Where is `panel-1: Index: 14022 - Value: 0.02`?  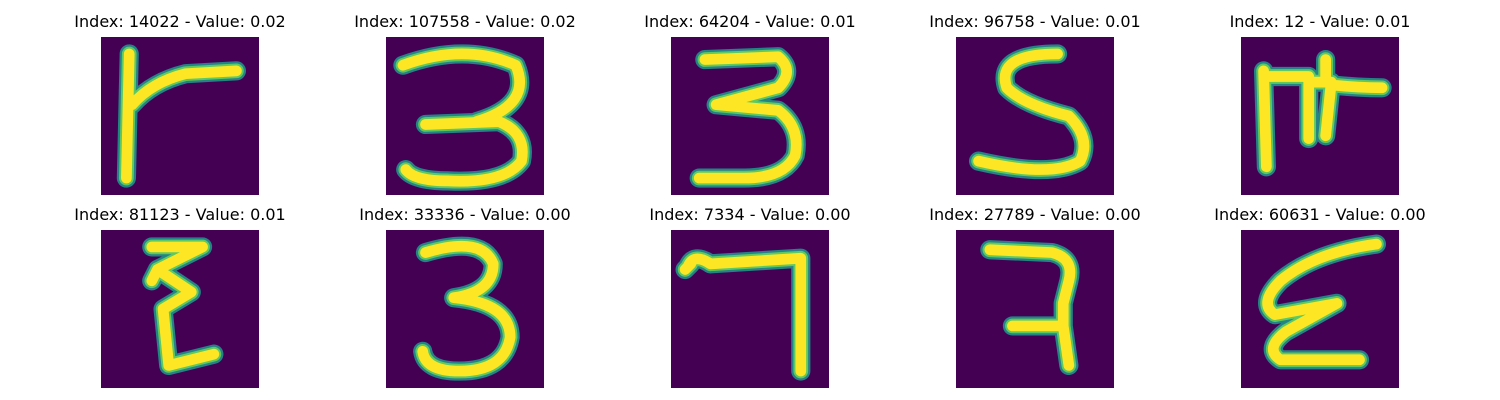 panel-1: Index: 14022 - Value: 0.02 is located at coordinates (180, 102).